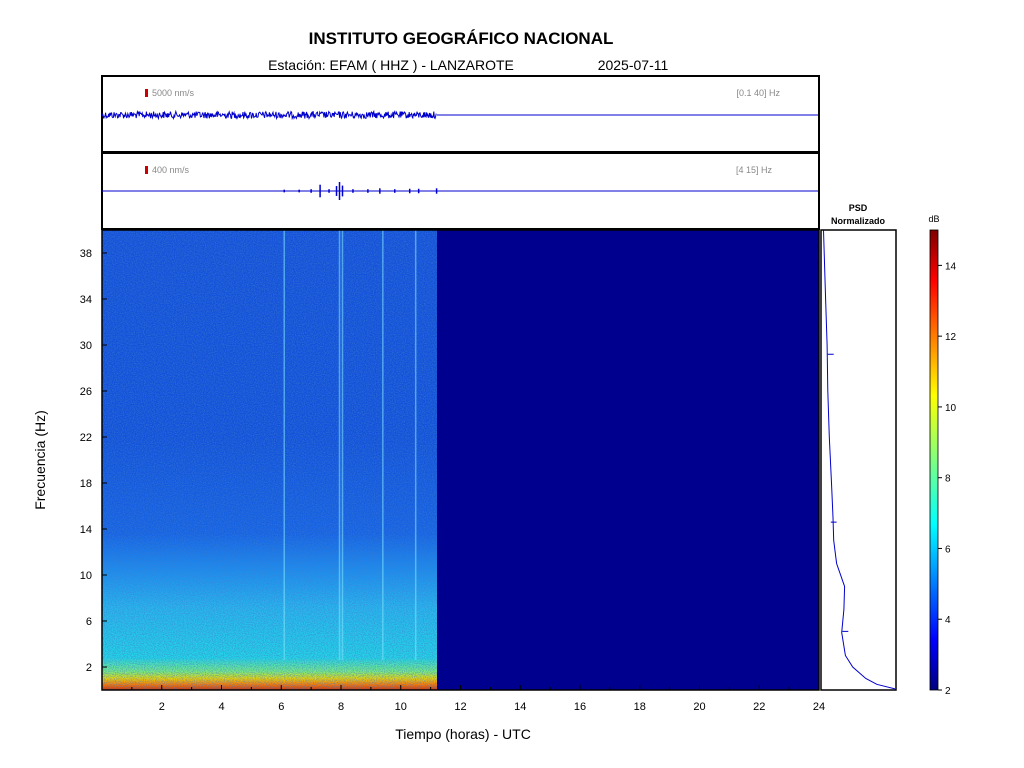 The image size is (1024, 768). What do you see at coordinates (401, 707) in the screenshot?
I see `x-tick-label: 10` at bounding box center [401, 707].